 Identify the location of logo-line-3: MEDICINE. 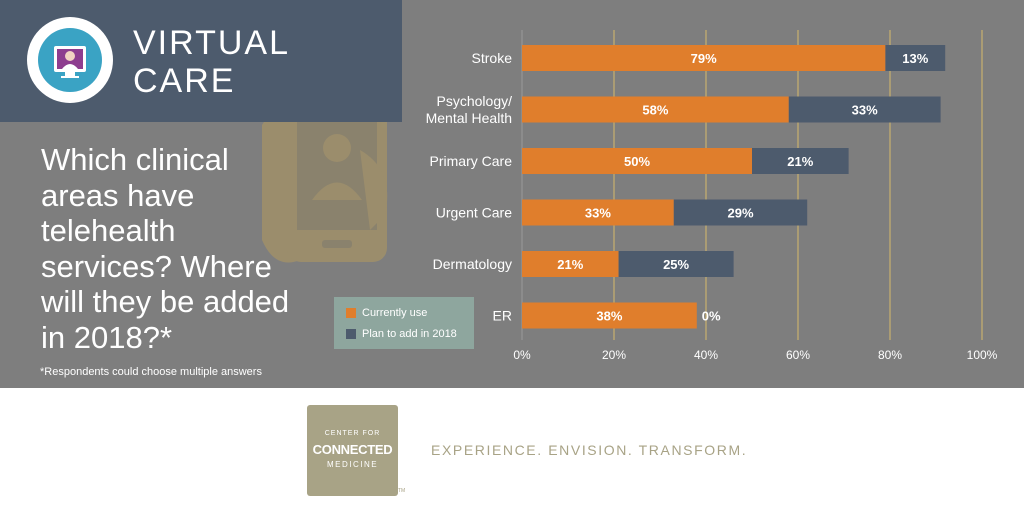
(352, 464).